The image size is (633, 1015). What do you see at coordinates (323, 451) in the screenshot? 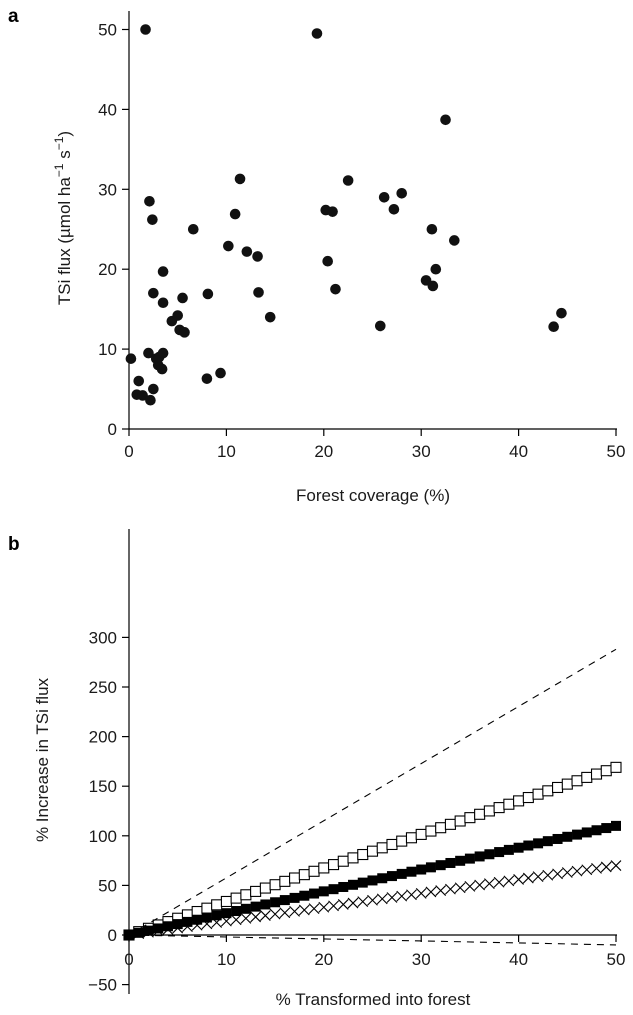
I see `panel-a-x-tick-label: 20` at bounding box center [323, 451].